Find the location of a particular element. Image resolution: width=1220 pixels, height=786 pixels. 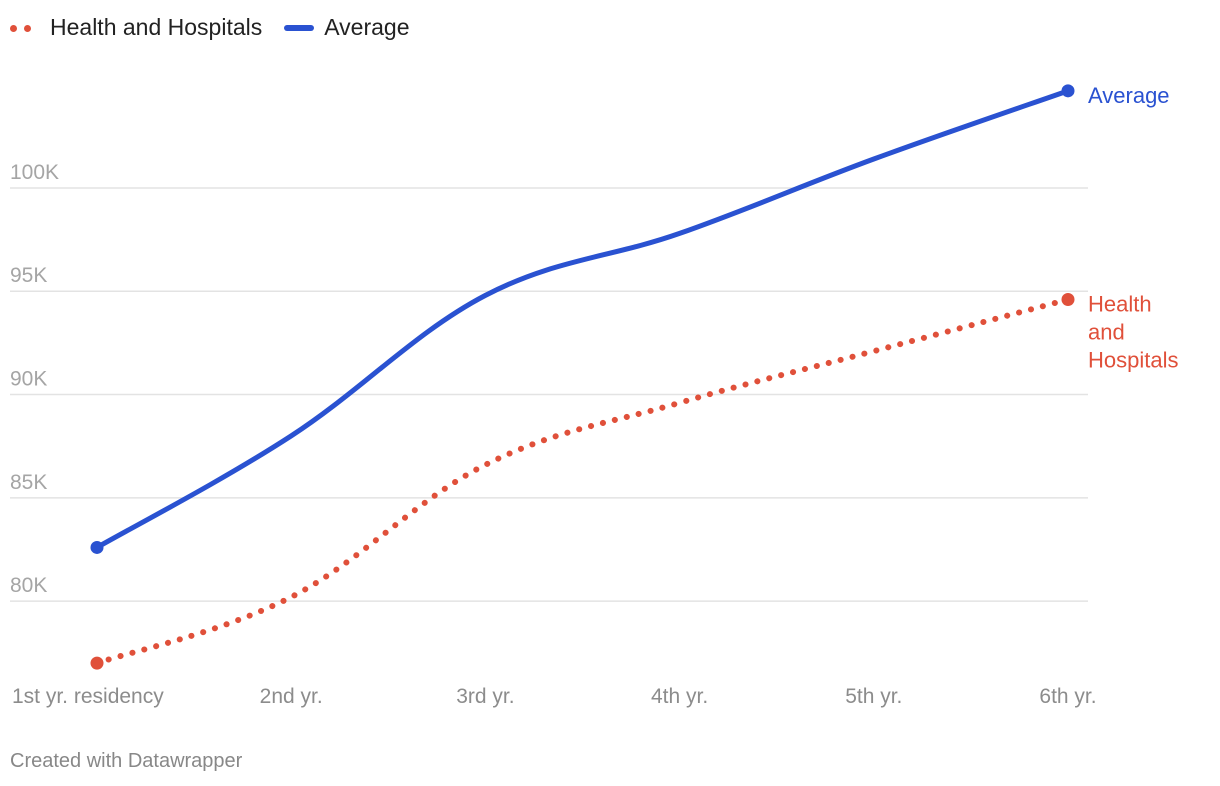

legend-label-average: Average is located at coordinates (367, 27).